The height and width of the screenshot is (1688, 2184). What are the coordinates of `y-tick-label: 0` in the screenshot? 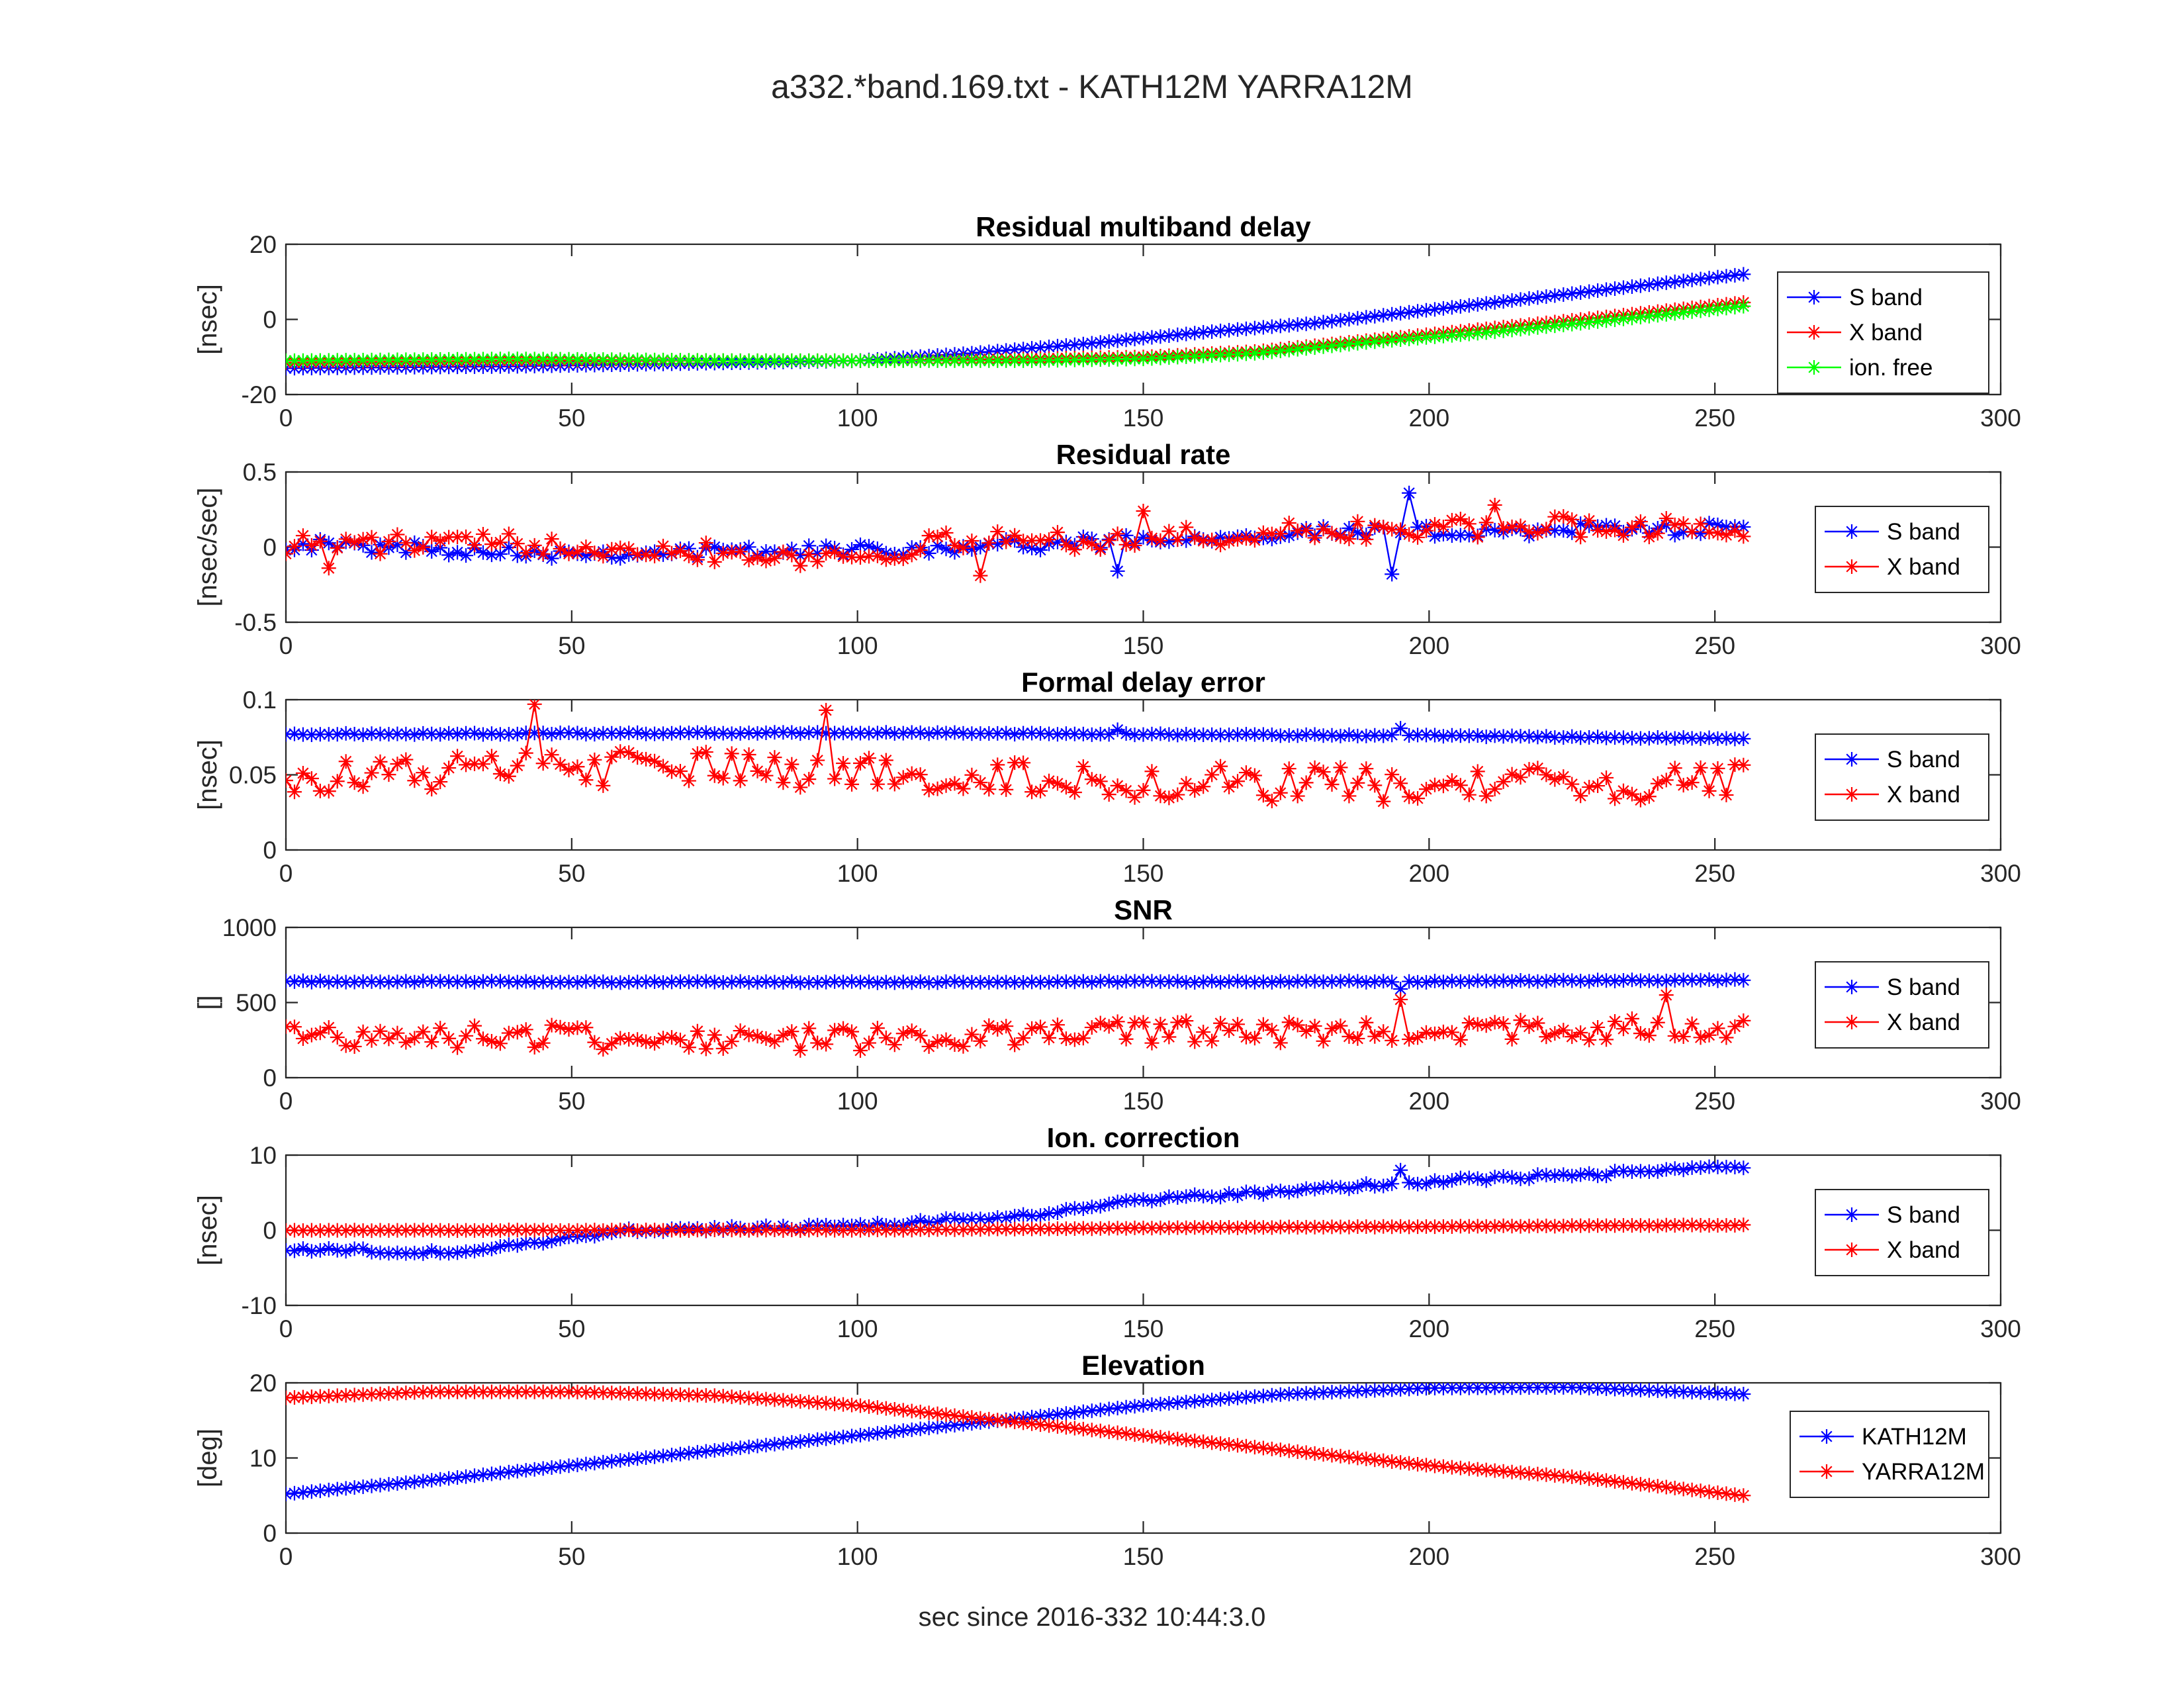 It's located at (270, 1533).